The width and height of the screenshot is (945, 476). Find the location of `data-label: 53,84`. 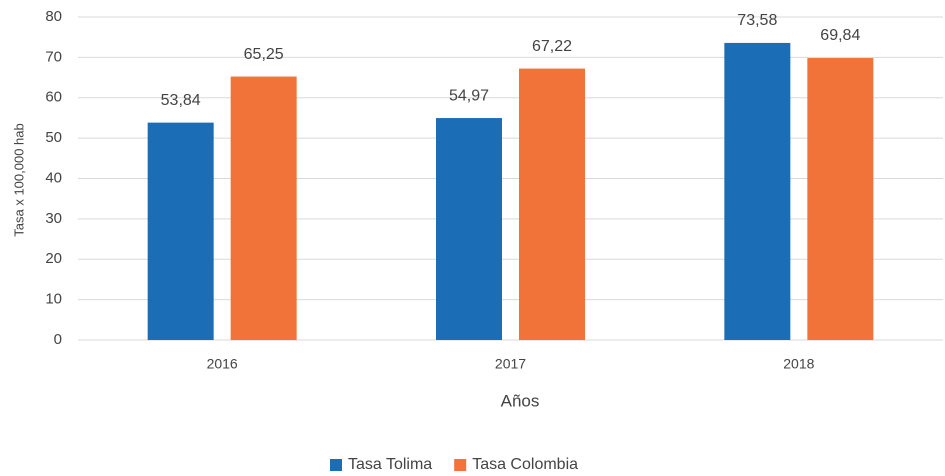

data-label: 53,84 is located at coordinates (181, 100).